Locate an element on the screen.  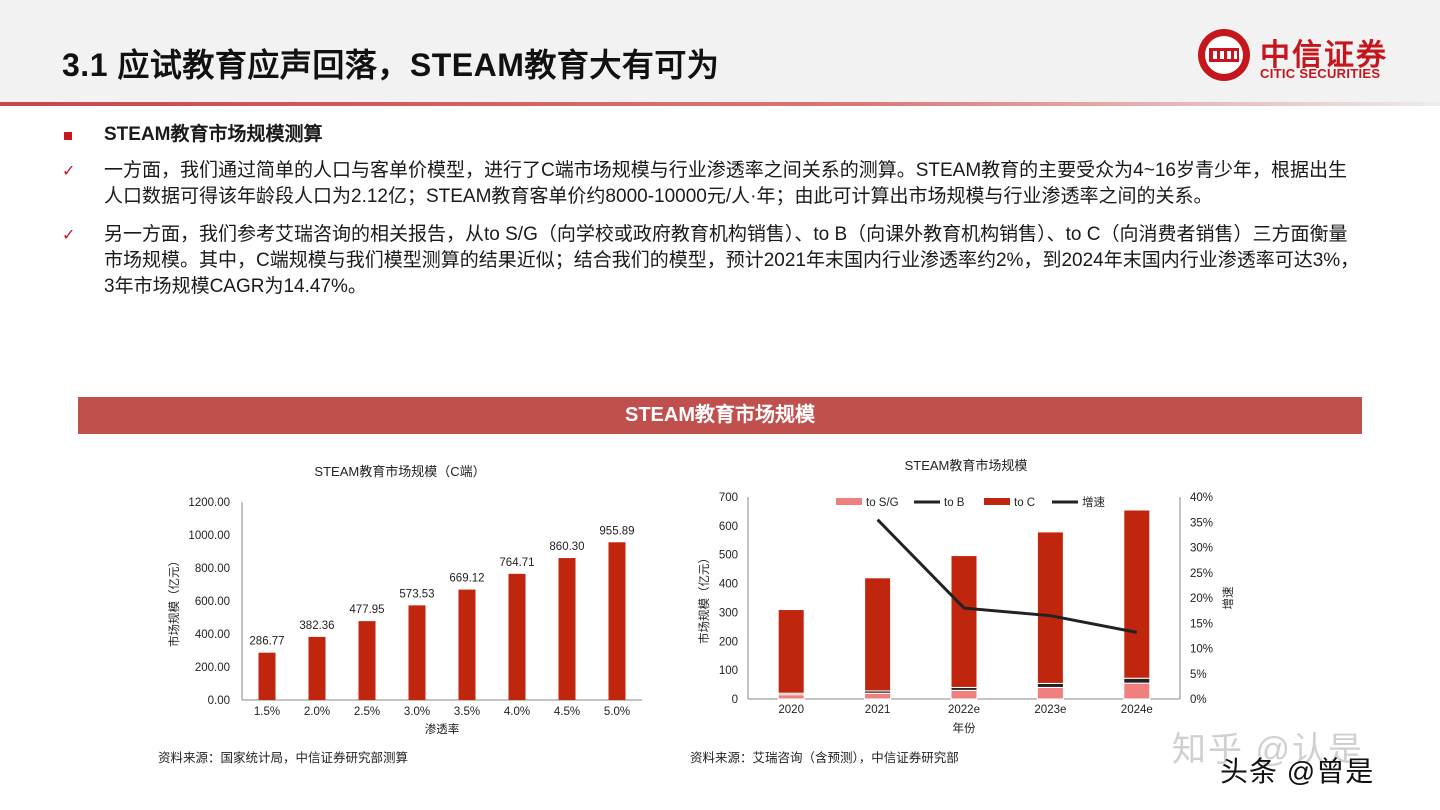
chart2-y2tick-label: 35% is located at coordinates (1201, 523).